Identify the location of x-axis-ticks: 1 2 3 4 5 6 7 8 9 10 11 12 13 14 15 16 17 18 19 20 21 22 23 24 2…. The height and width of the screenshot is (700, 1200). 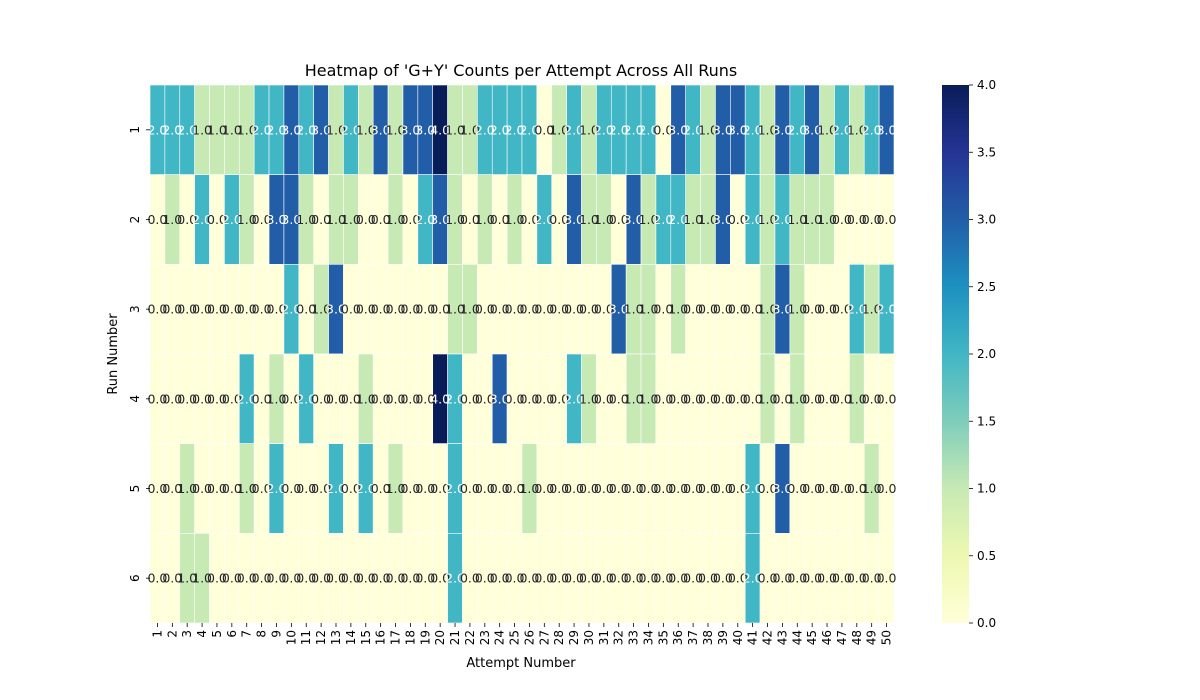
(522, 634).